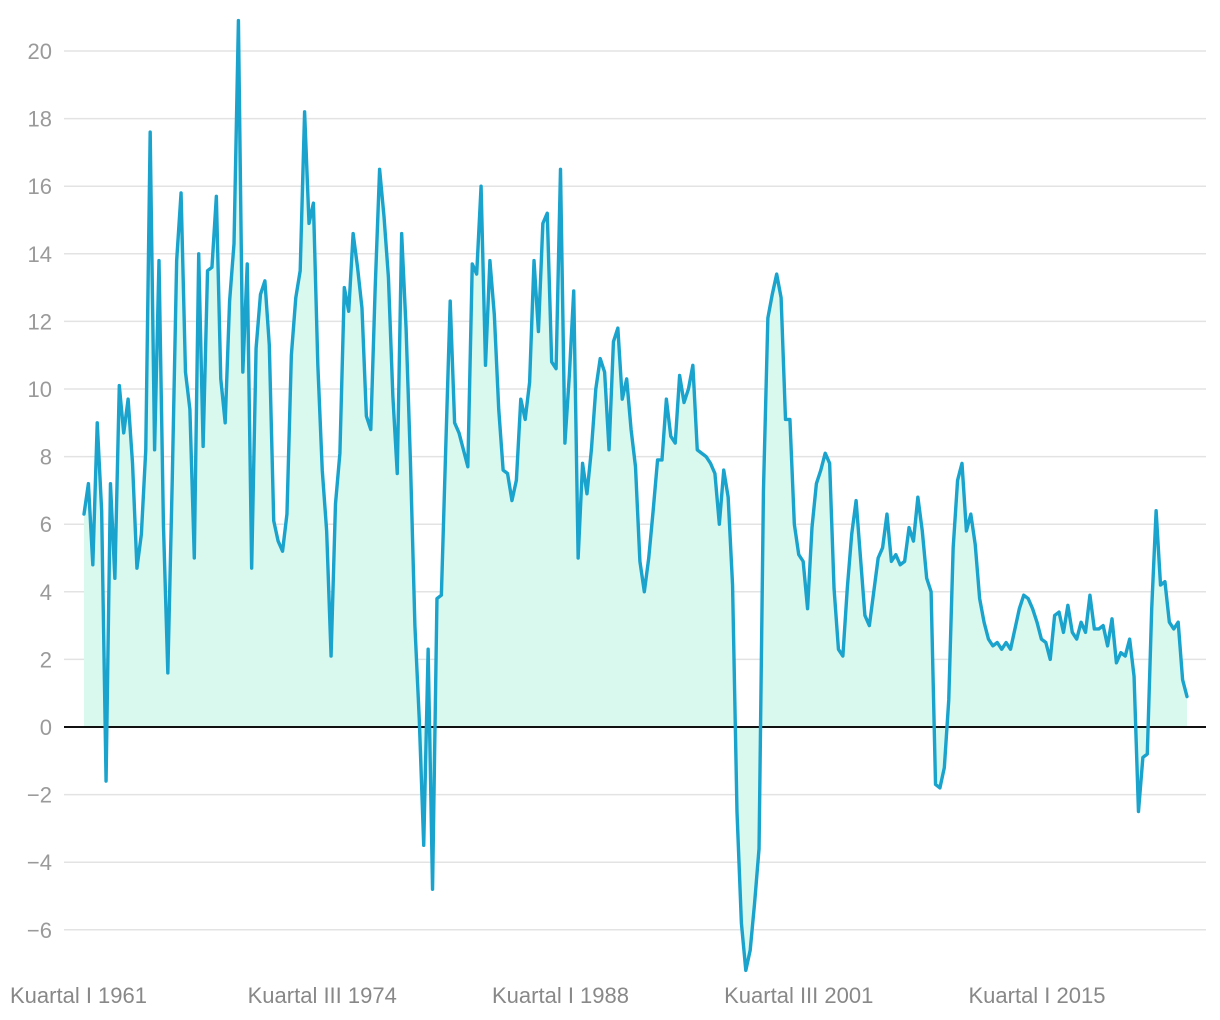 The height and width of the screenshot is (1020, 1220). Describe the element at coordinates (46, 457) in the screenshot. I see `y-tick-label: 8` at that location.